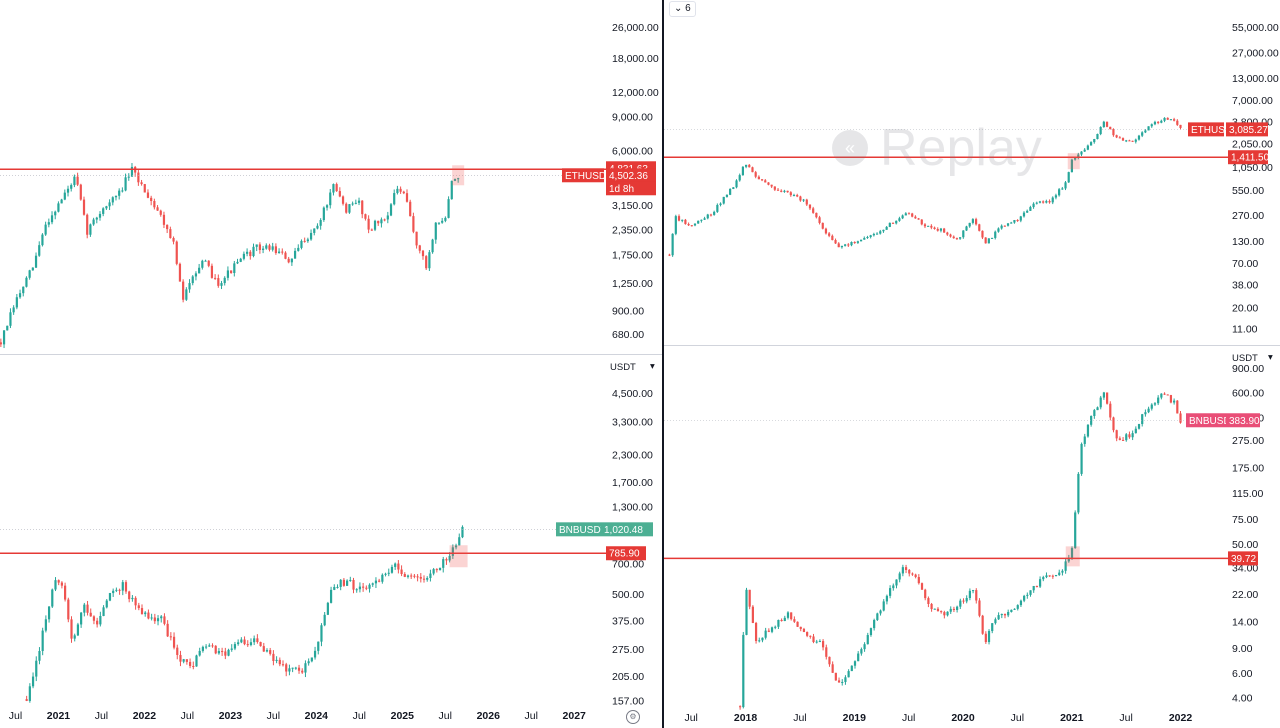 The width and height of the screenshot is (1280, 728). I want to click on symbol-label-bg, so click(578, 529).